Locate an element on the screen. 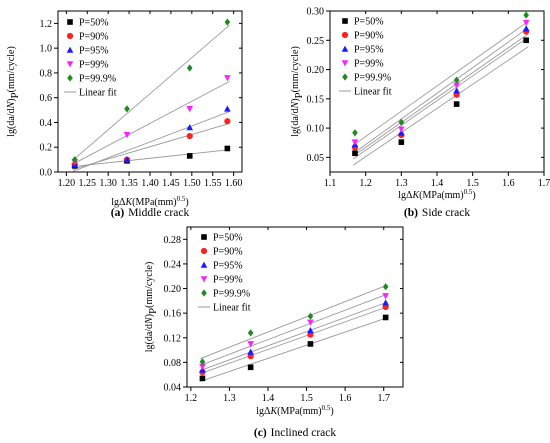  y-tick-label: 0.05 is located at coordinates (316, 158).